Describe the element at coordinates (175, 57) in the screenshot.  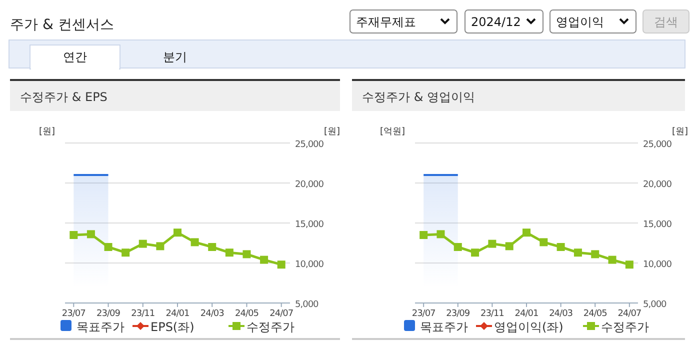
I see `text: 분기` at that location.